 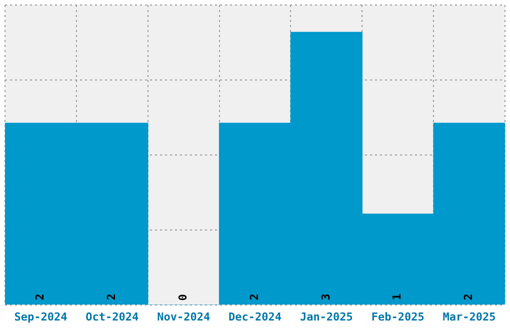 What do you see at coordinates (469, 317) in the screenshot?
I see `x-tick-label: Mar-2025` at bounding box center [469, 317].